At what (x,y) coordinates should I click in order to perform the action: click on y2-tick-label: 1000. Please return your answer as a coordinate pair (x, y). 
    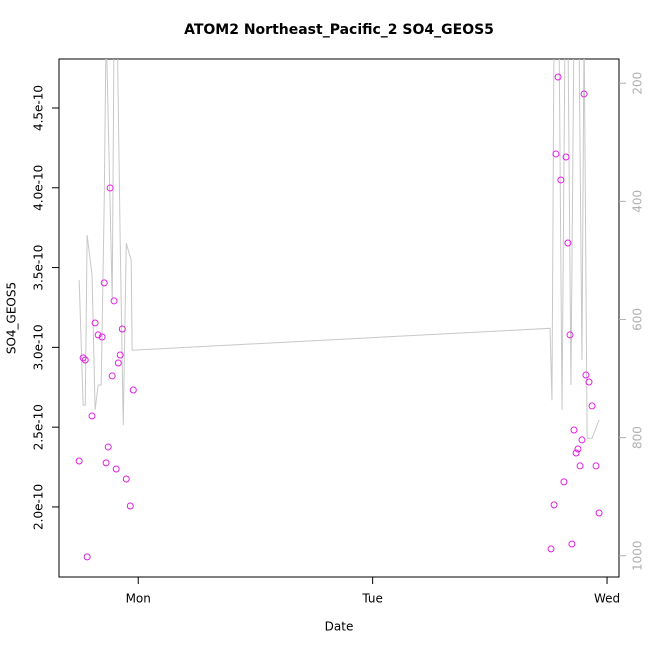
    Looking at the image, I should click on (638, 555).